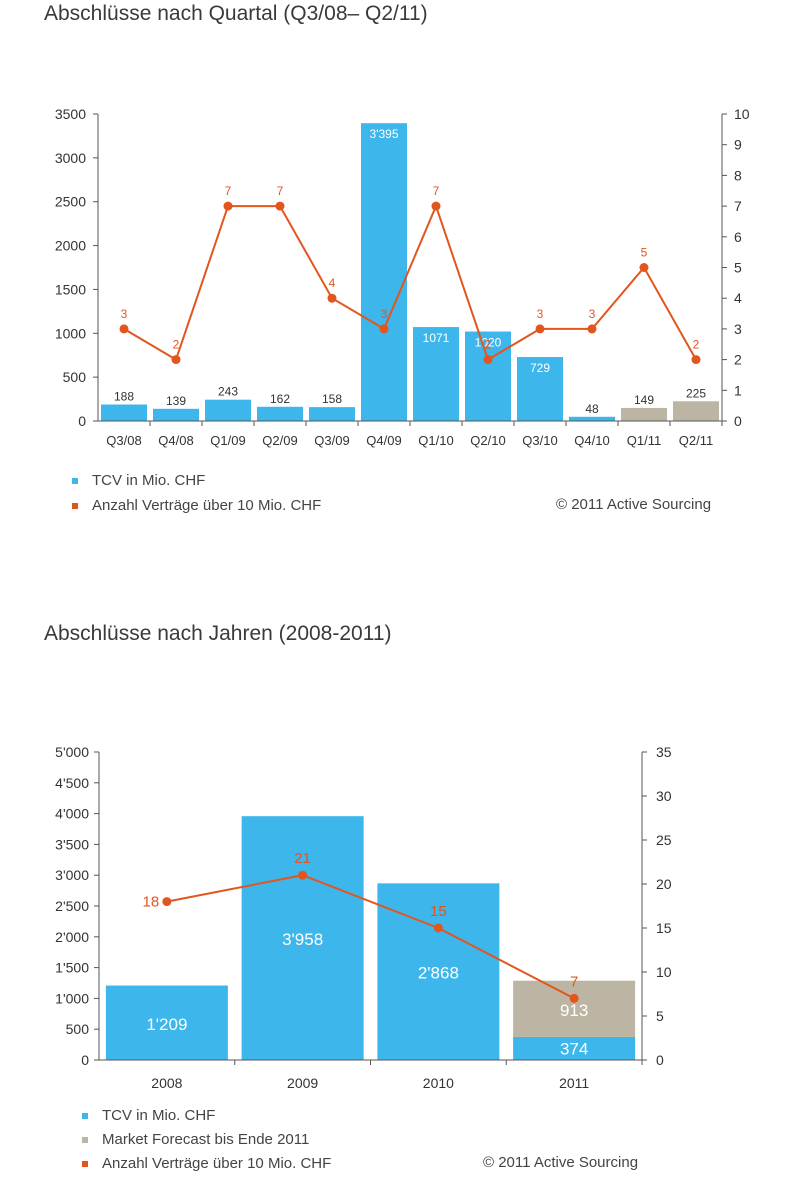 This screenshot has width=799, height=1200. What do you see at coordinates (664, 840) in the screenshot?
I see `right-tick-label: 25` at bounding box center [664, 840].